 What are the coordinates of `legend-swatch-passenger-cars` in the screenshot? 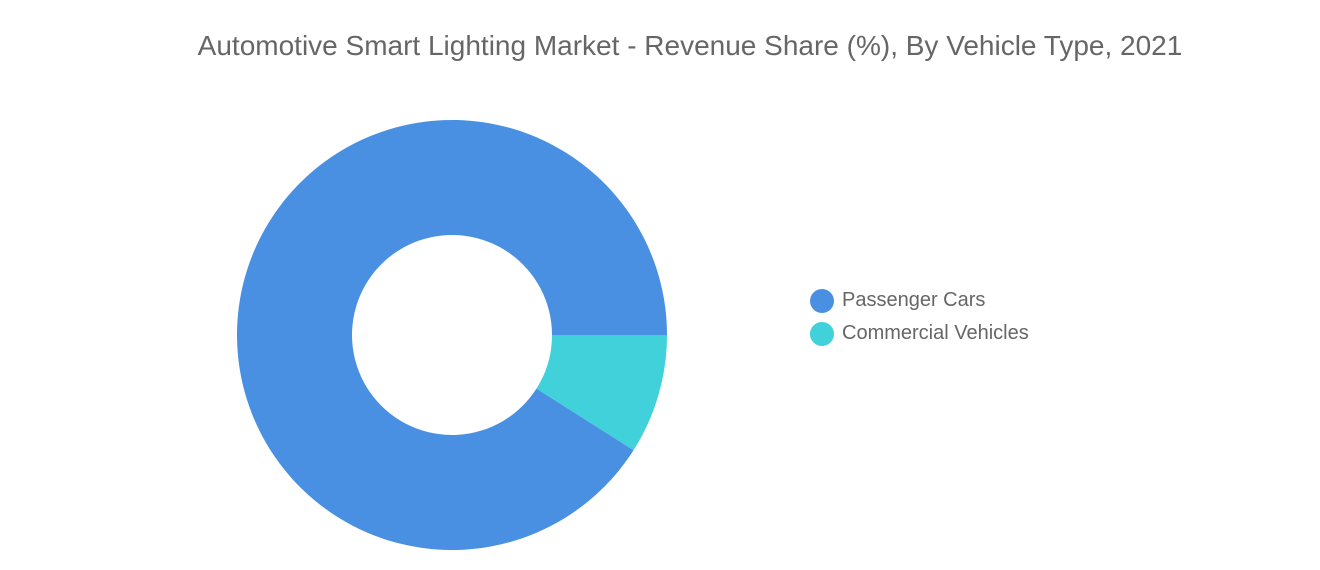 It's located at (822, 300).